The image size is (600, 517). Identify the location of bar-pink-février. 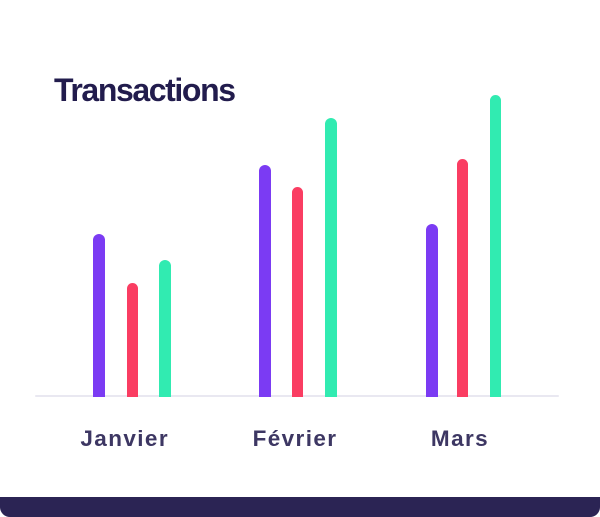
(297, 292).